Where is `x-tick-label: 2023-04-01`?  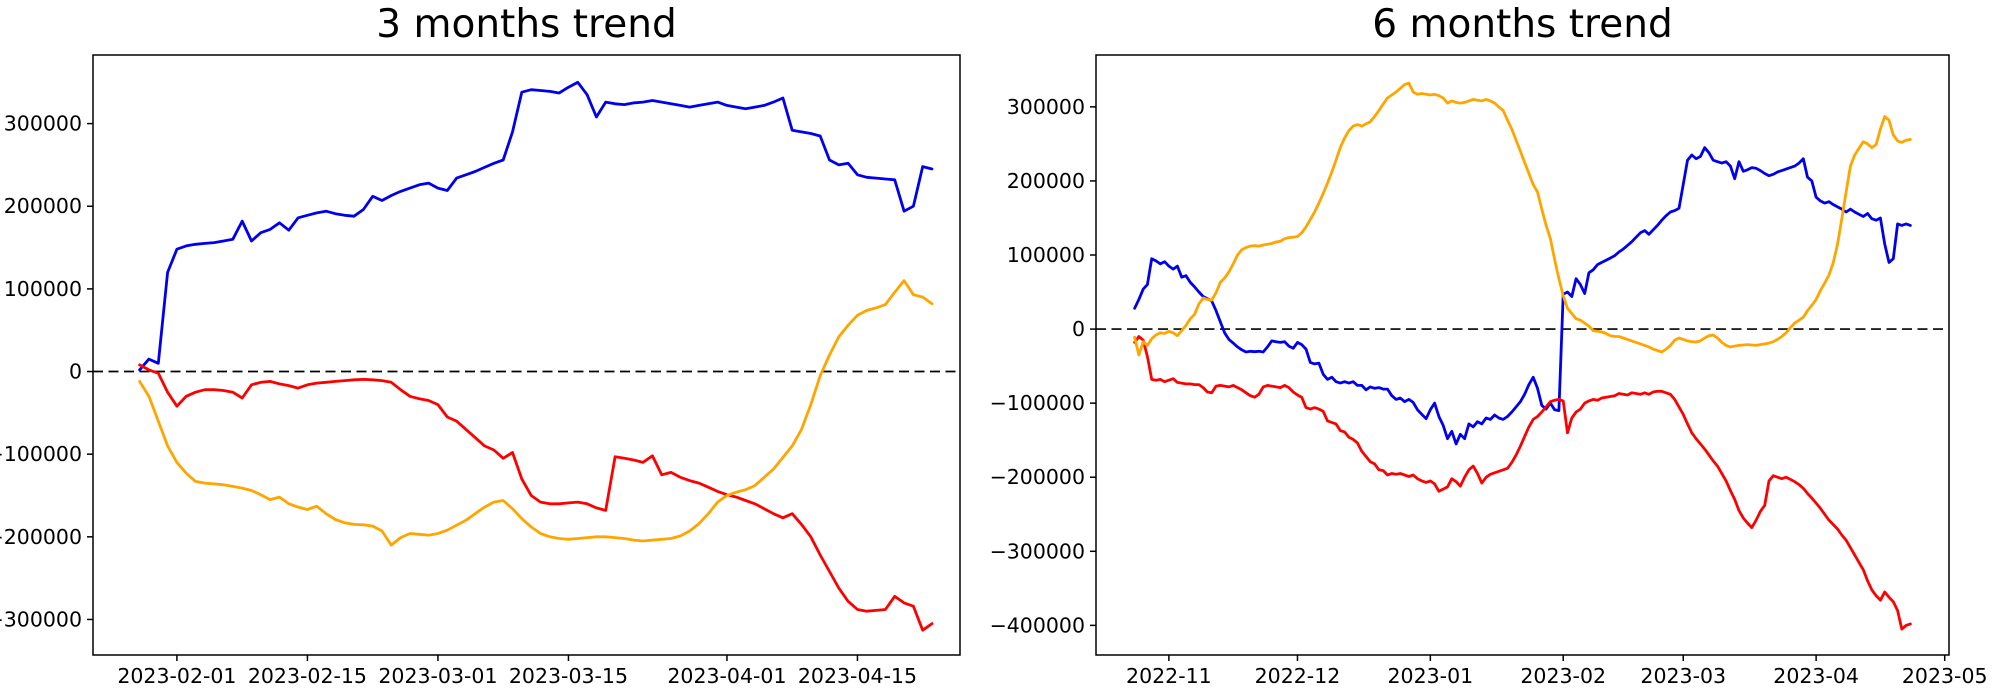 x-tick-label: 2023-04-01 is located at coordinates (726, 676).